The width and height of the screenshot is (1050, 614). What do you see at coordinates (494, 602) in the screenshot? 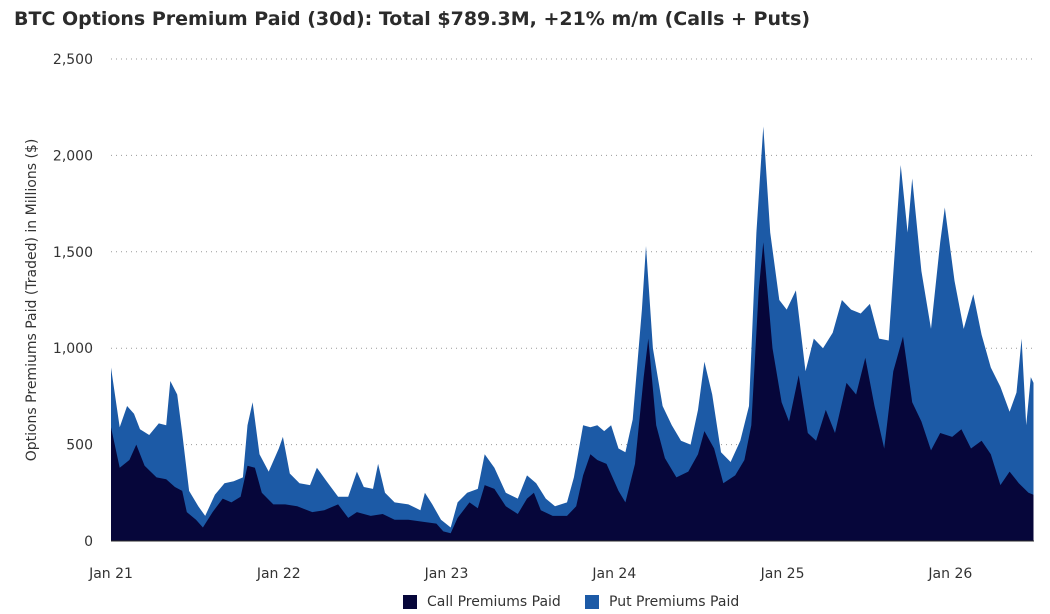
I see `legend-label-calls: Call Premiums Paid` at bounding box center [494, 602].